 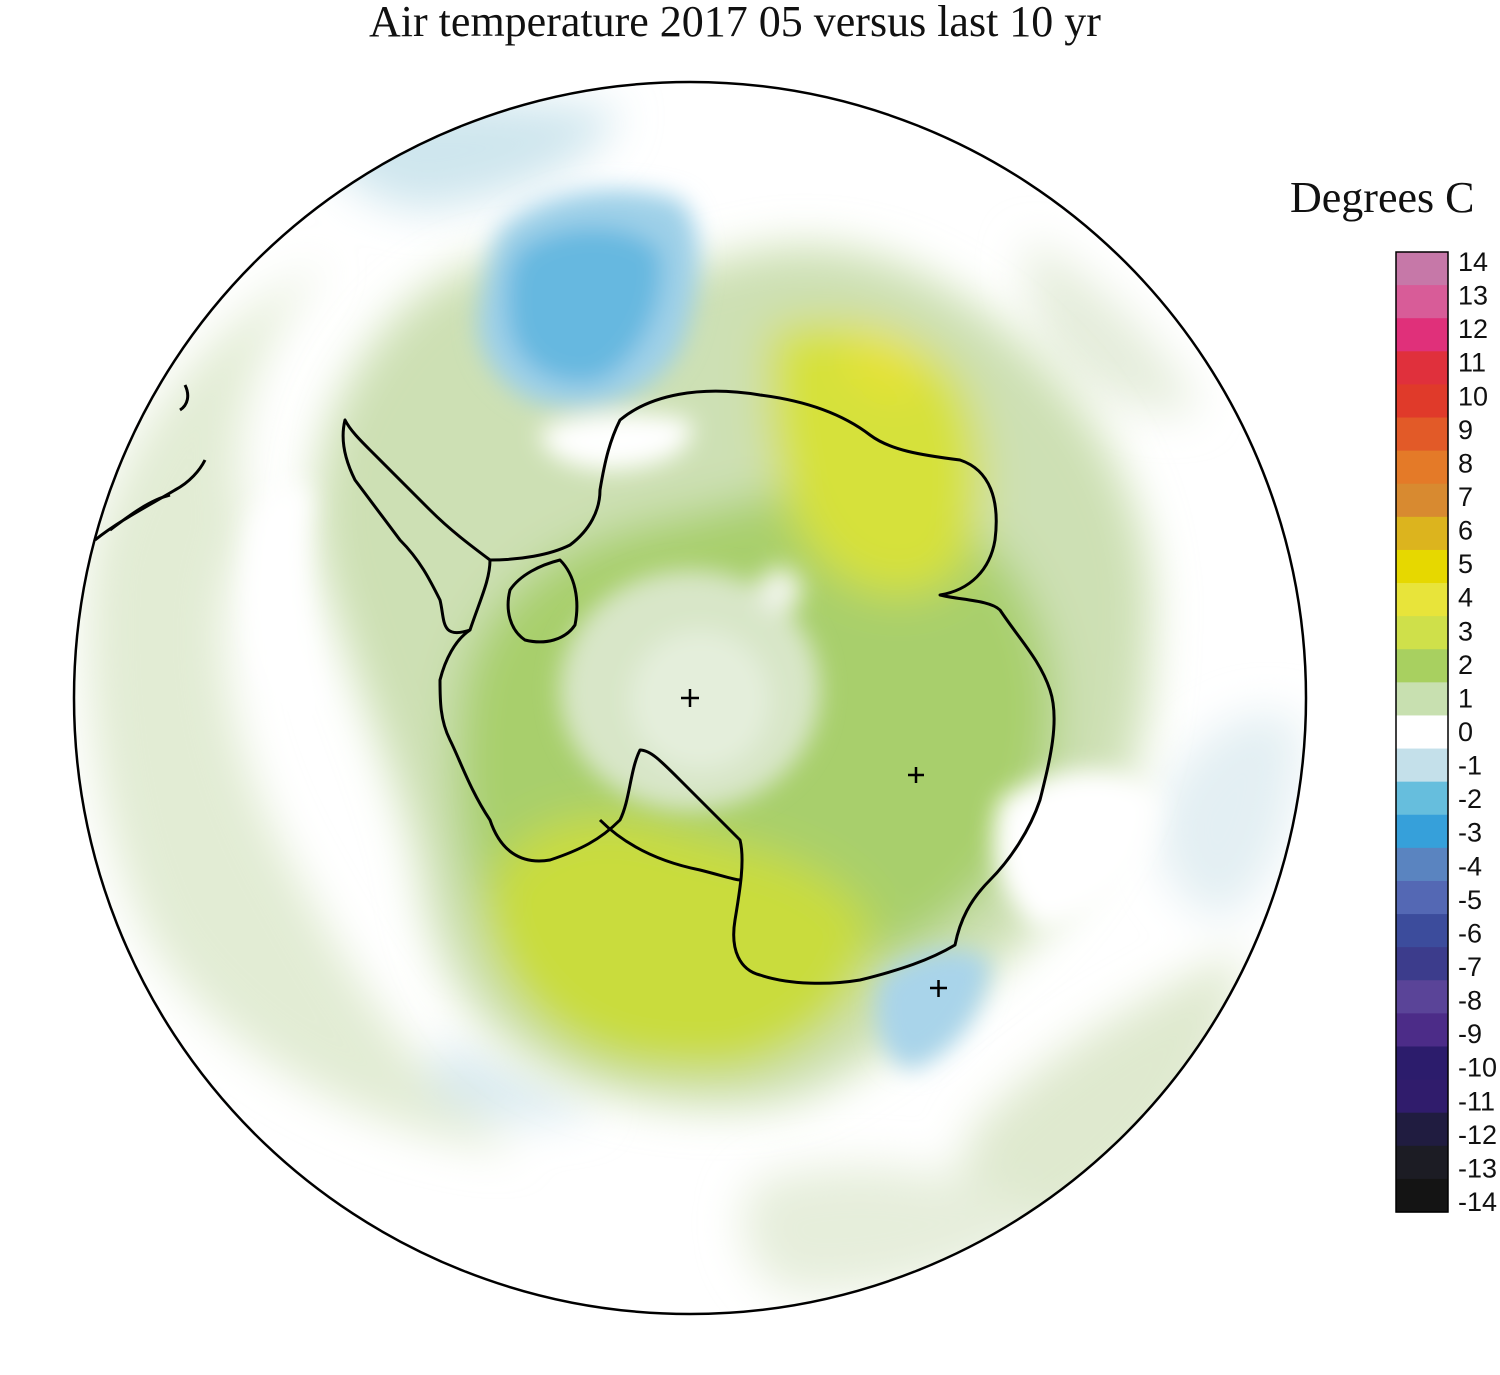 What do you see at coordinates (1477, 1135) in the screenshot?
I see `colorbar-tick-label: -12` at bounding box center [1477, 1135].